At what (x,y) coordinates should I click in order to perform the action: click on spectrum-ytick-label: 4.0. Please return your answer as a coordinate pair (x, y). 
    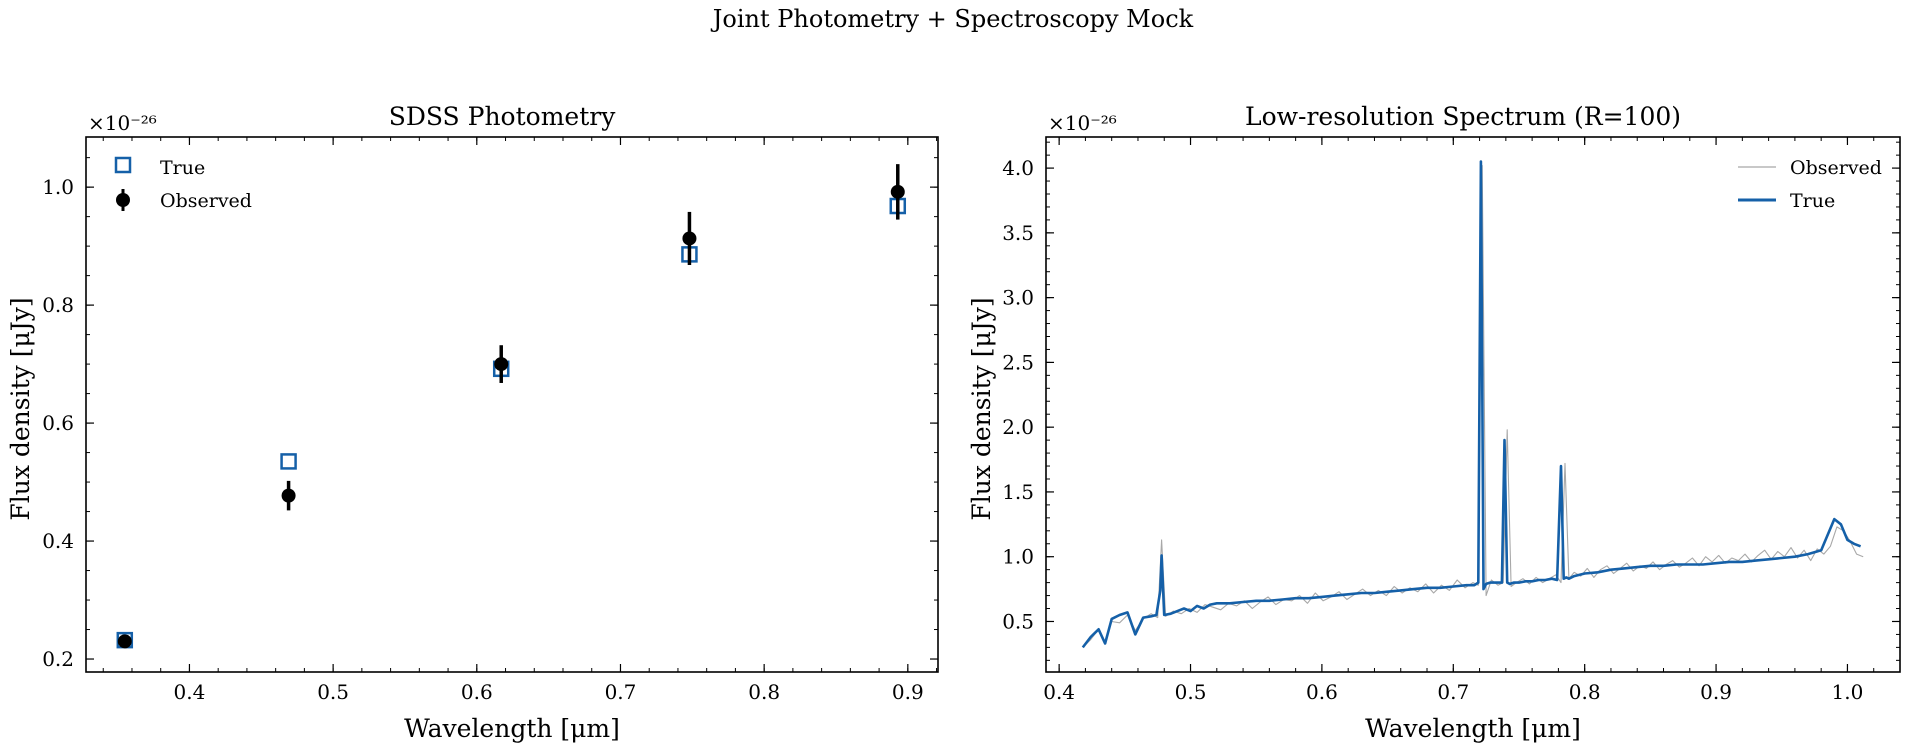
    Looking at the image, I should click on (1018, 168).